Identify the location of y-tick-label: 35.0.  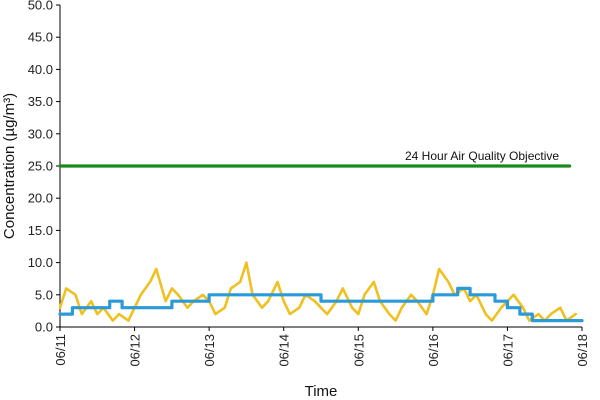
(40, 101).